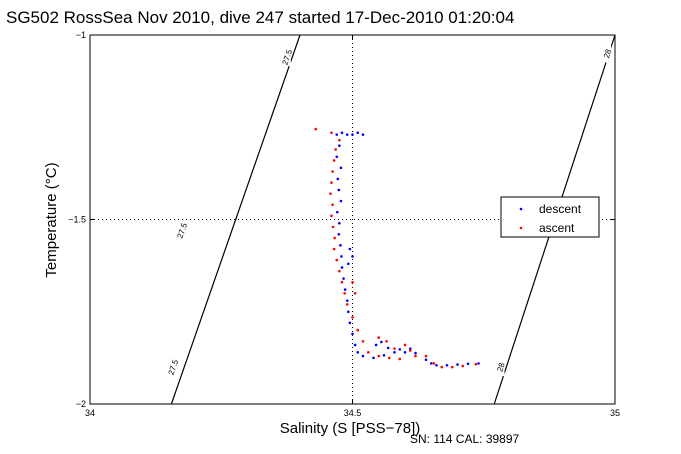 The height and width of the screenshot is (454, 681). Describe the element at coordinates (90, 413) in the screenshot. I see `x-tick-label: 34` at that location.